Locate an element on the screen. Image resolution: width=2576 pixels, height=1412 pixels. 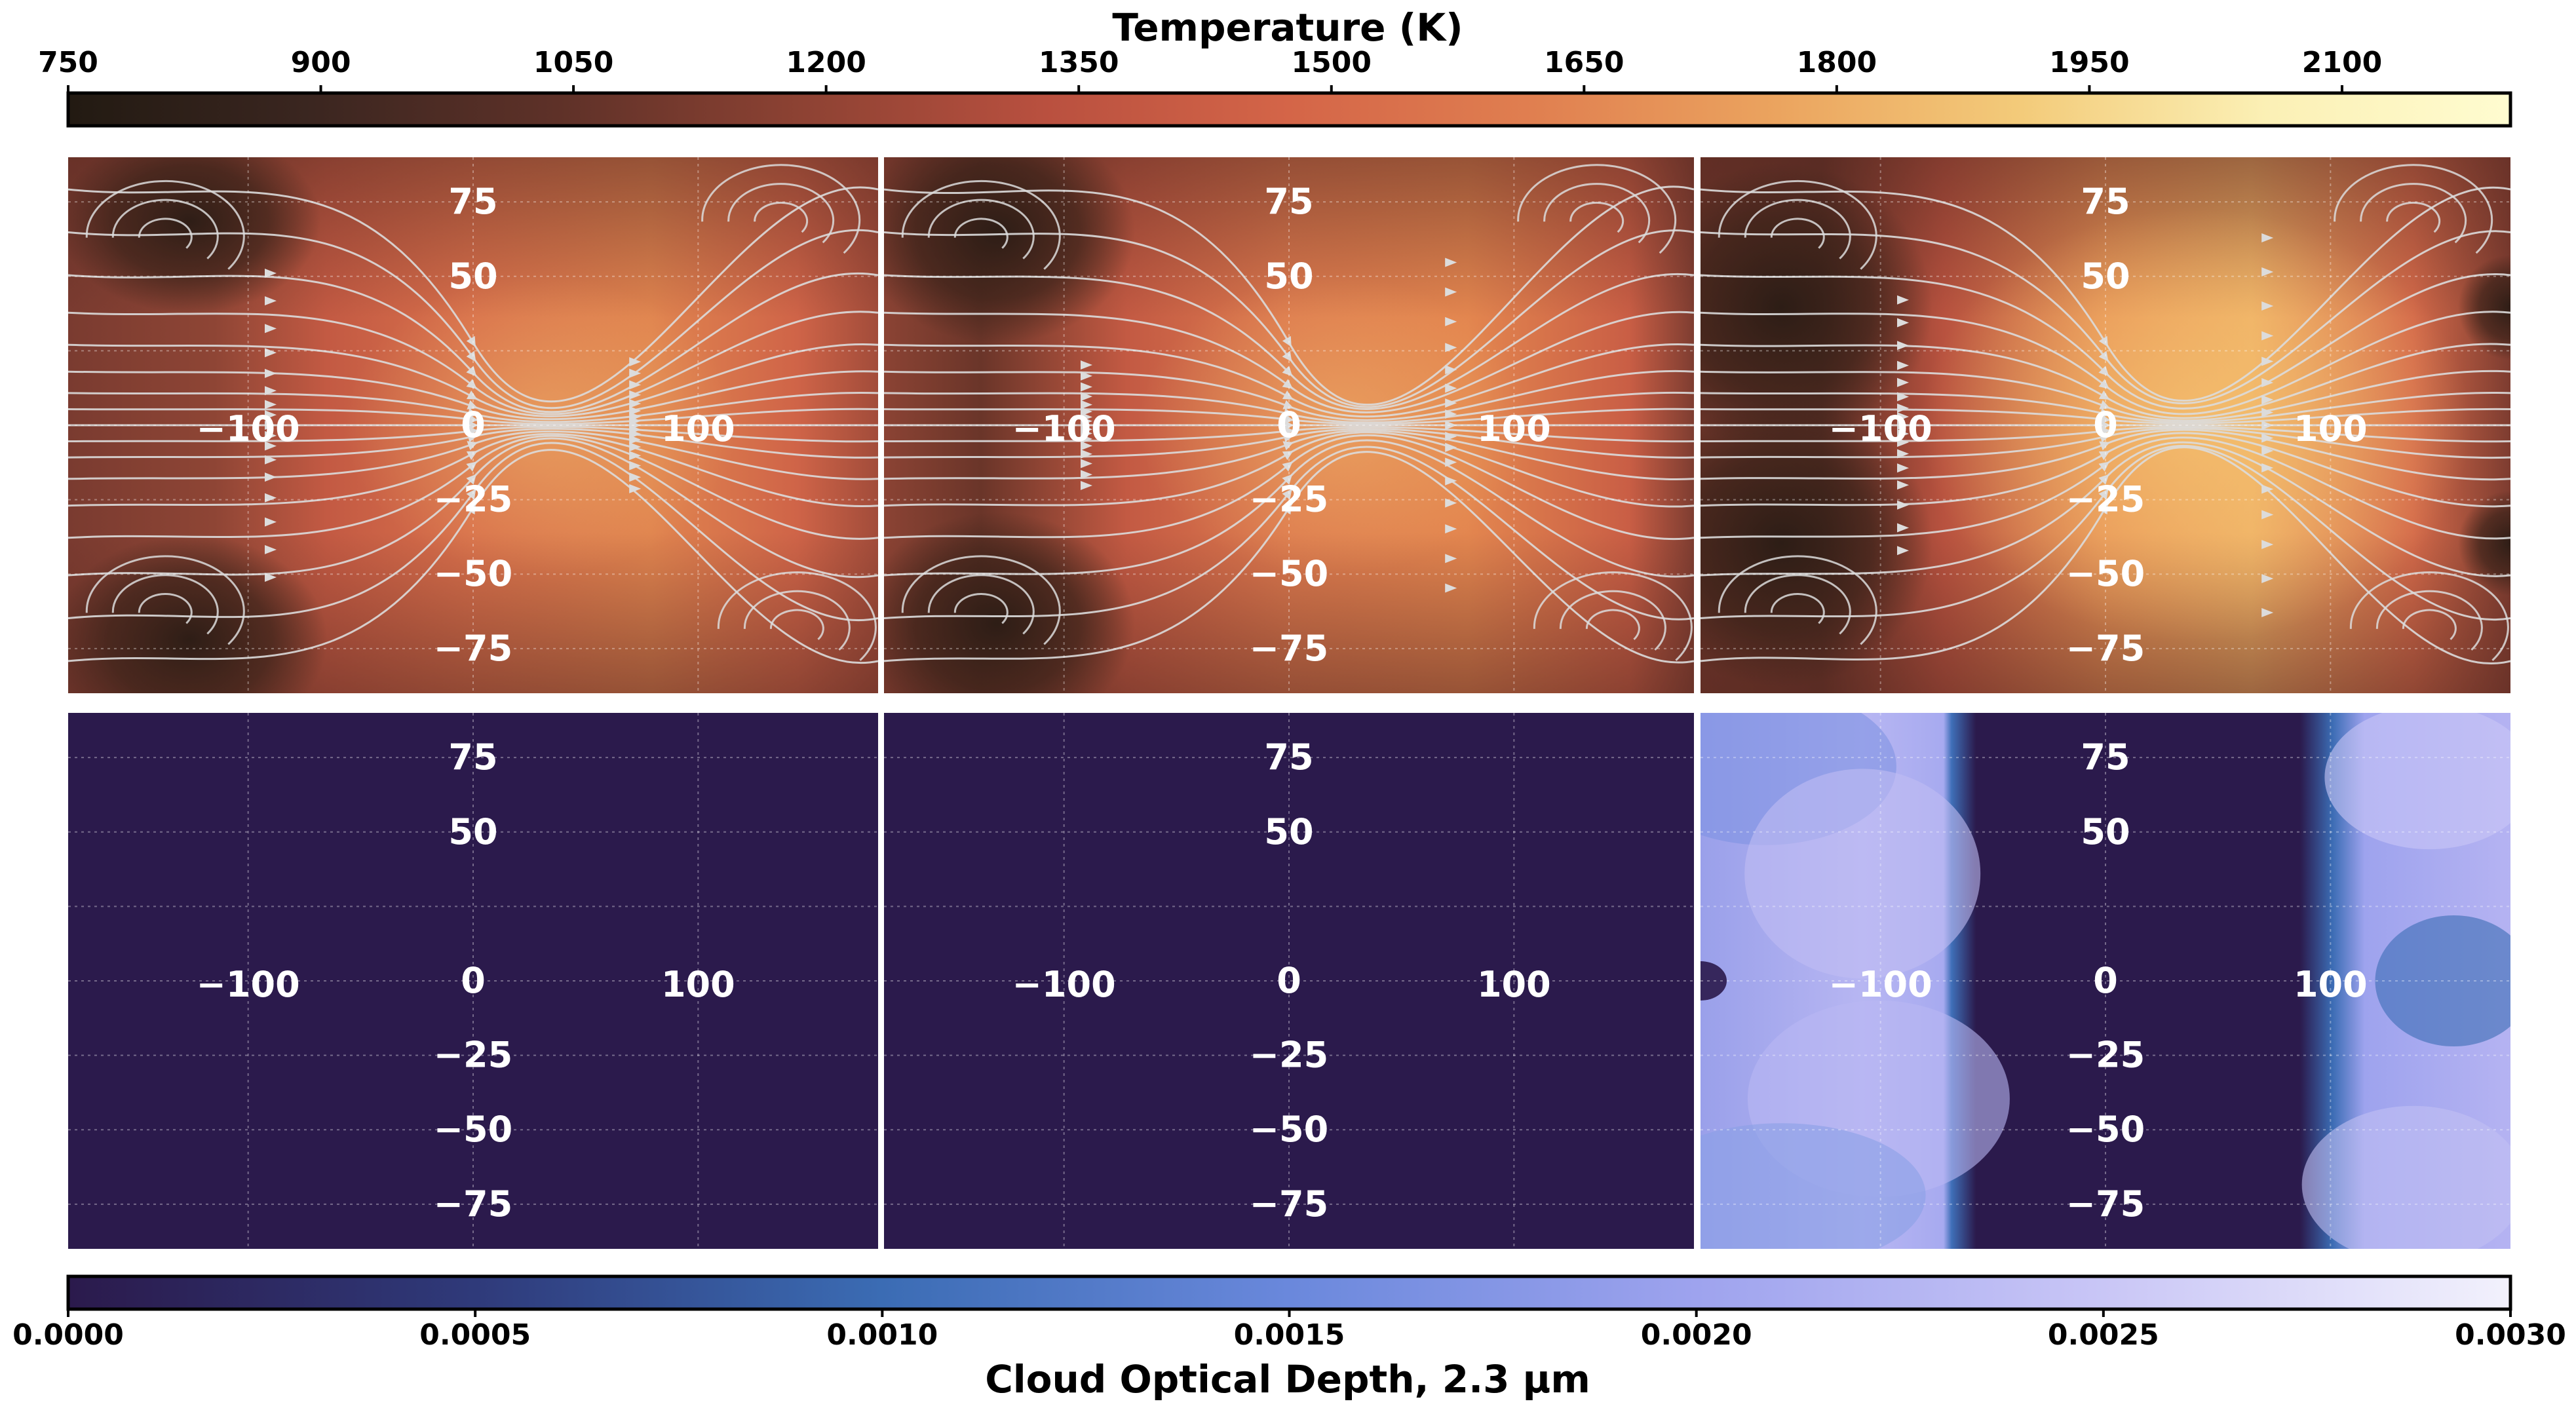
temperature-tick-label: 900 is located at coordinates (321, 62).